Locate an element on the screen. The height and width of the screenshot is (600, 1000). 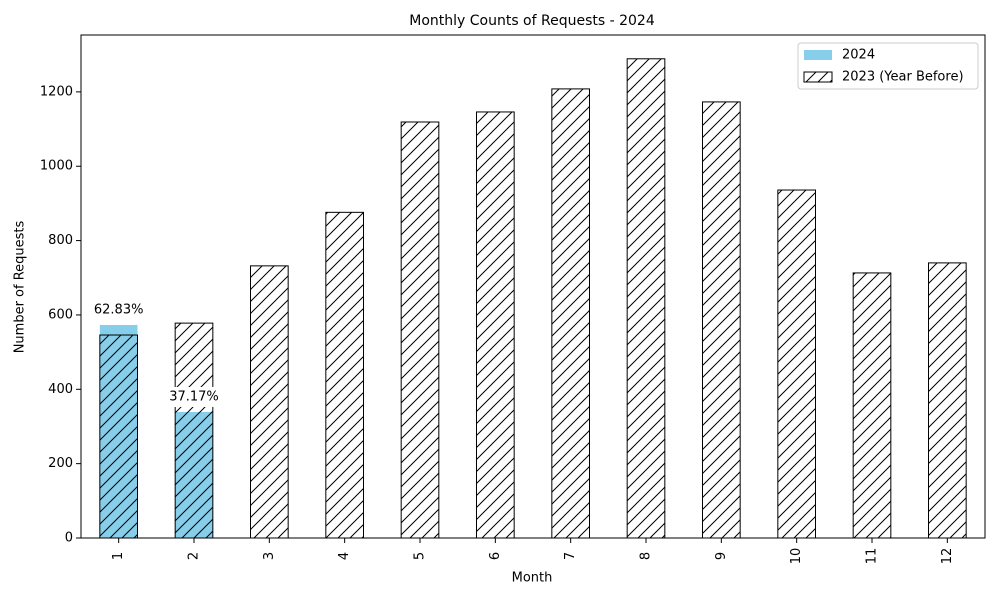
x-tick-label: 9 is located at coordinates (721, 556).